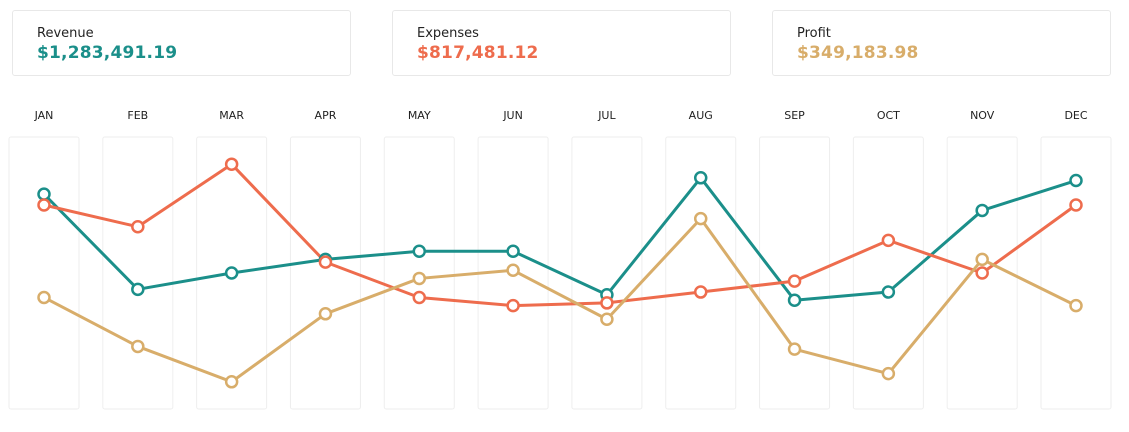  What do you see at coordinates (700, 292) in the screenshot?
I see `data-point-expenses-aug` at bounding box center [700, 292].